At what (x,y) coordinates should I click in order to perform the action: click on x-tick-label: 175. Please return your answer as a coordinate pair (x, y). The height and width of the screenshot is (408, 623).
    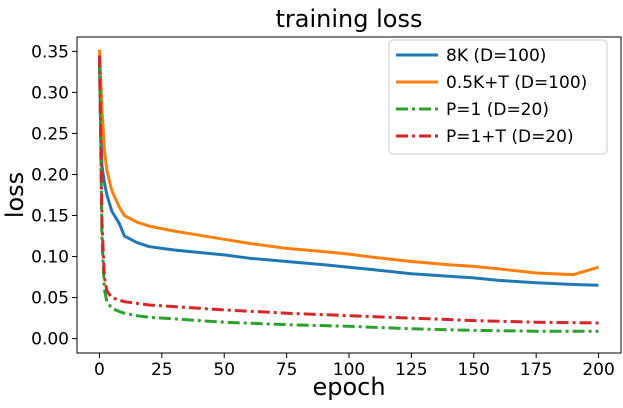
    Looking at the image, I should click on (536, 370).